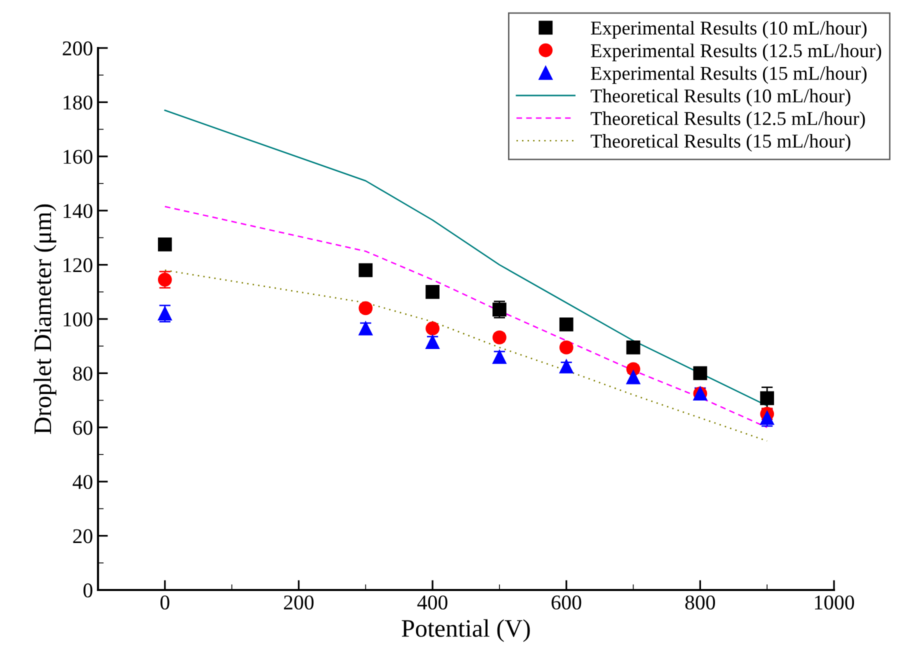 The width and height of the screenshot is (904, 670). I want to click on x-tick-label: 0, so click(165, 602).